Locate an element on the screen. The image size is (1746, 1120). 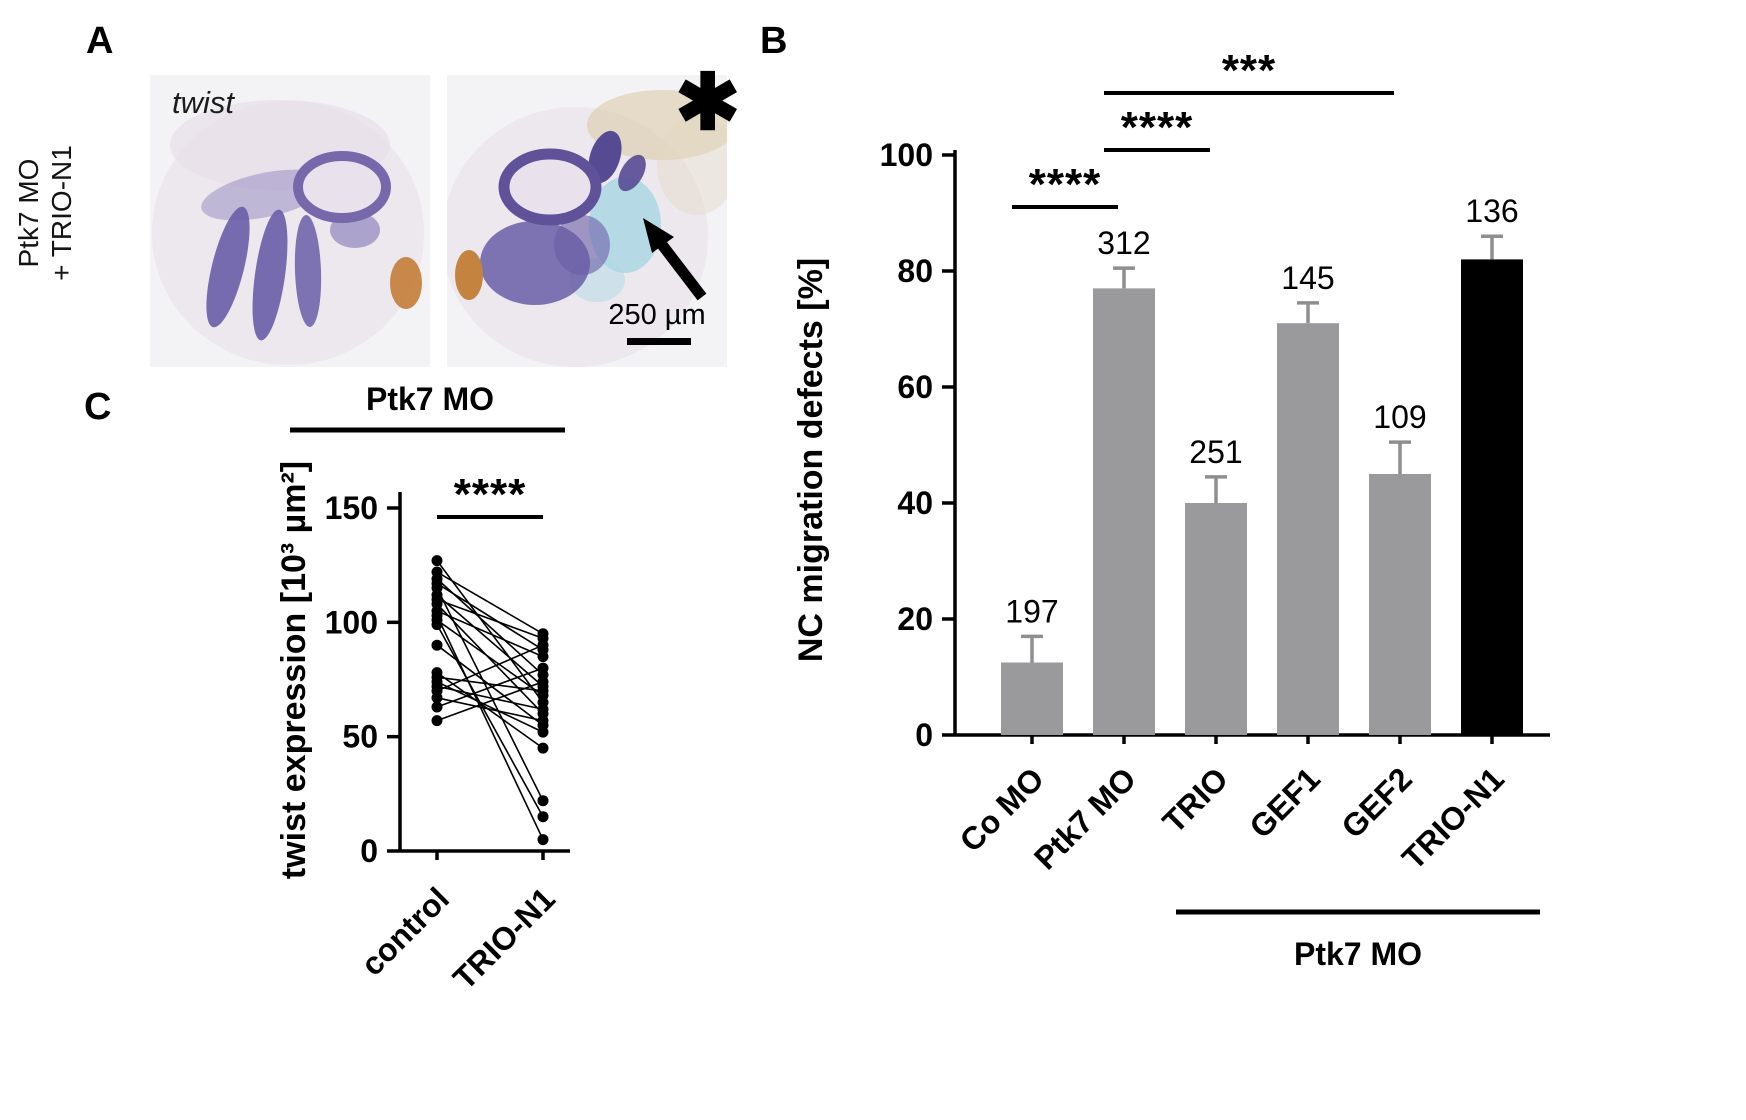
c-y-tick-label: 150 is located at coordinates (351, 508).